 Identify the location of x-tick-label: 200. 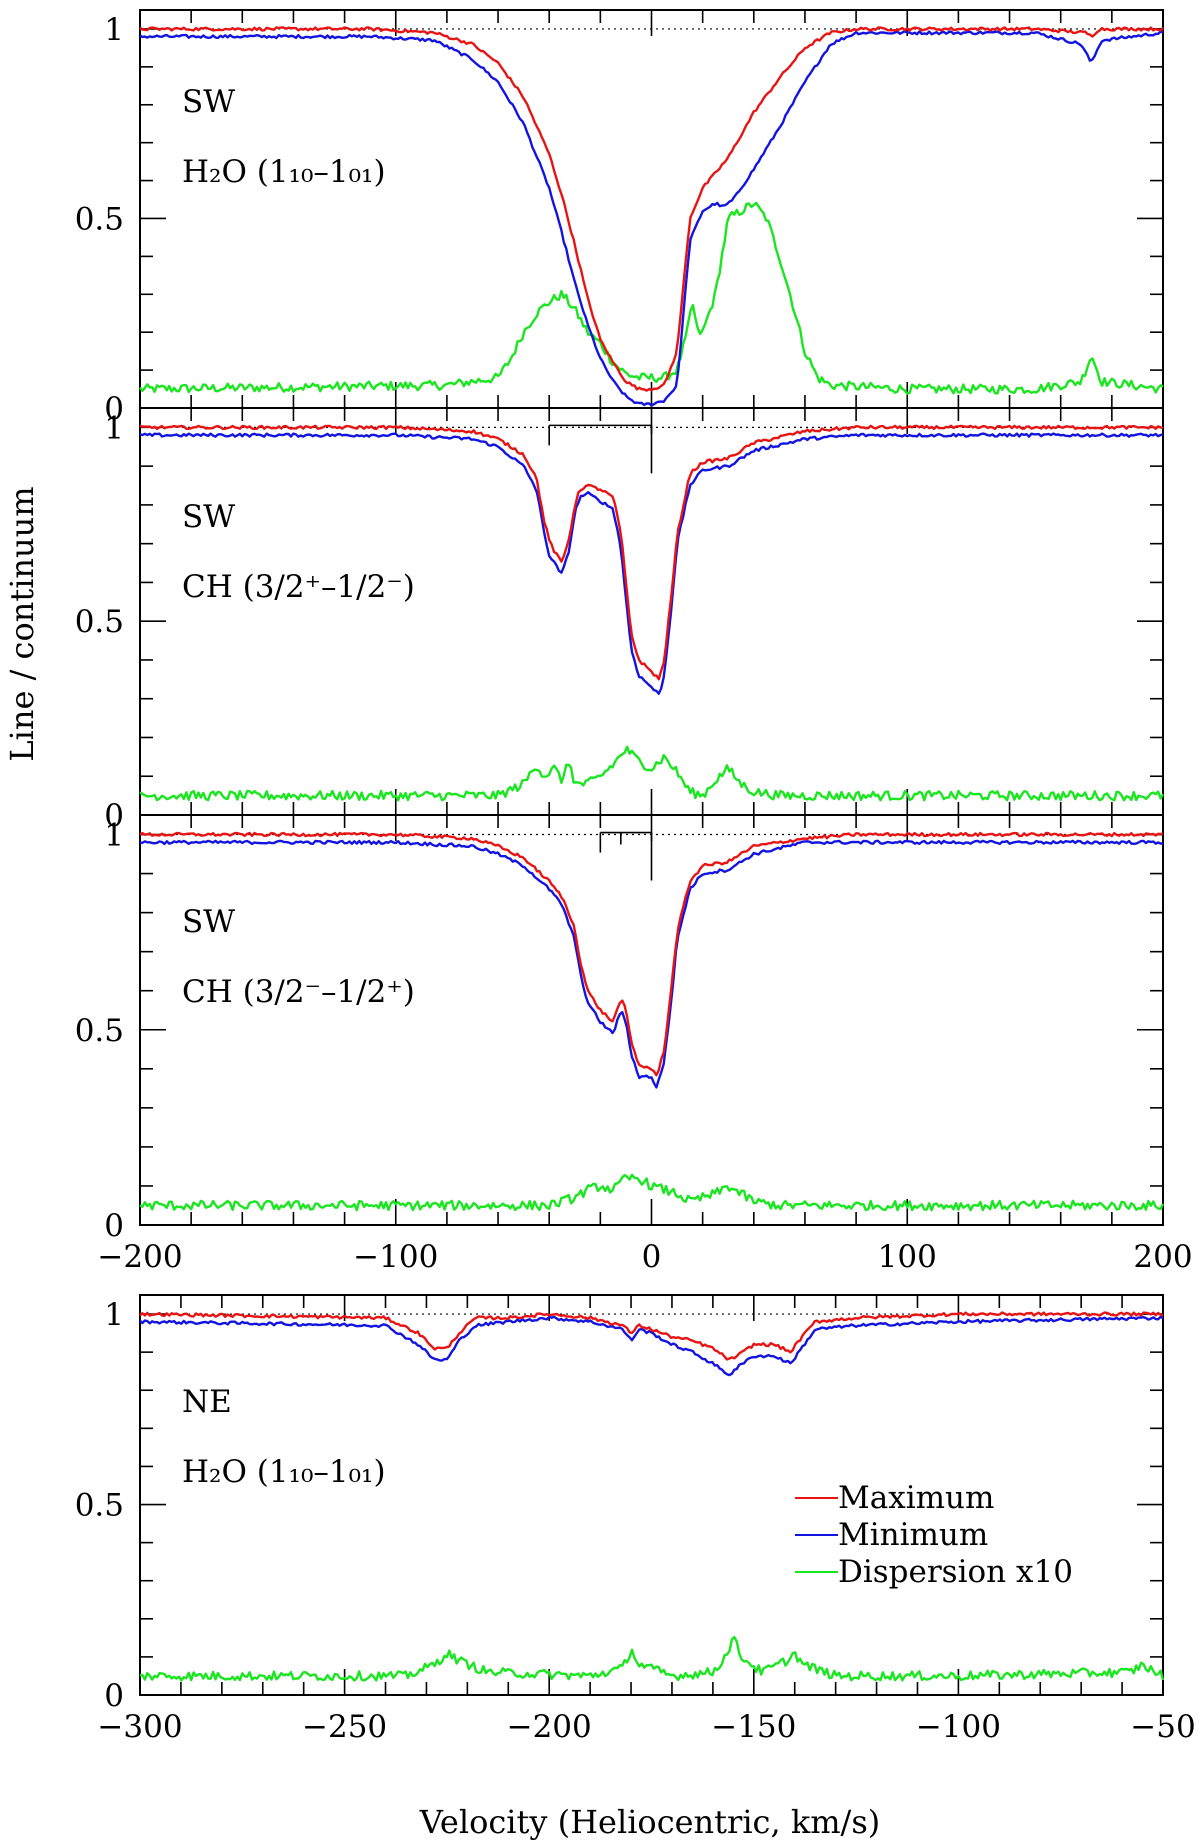
(1162, 1257).